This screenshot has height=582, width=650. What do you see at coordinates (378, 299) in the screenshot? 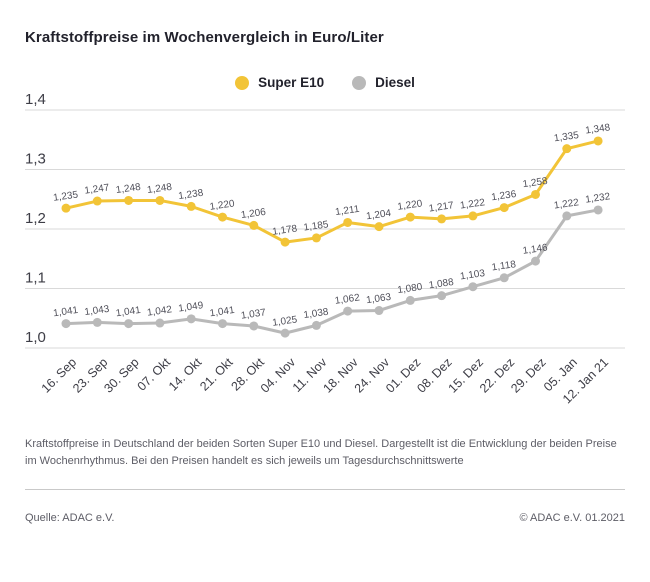
I see `diesel-value-label: 1,063` at bounding box center [378, 299].